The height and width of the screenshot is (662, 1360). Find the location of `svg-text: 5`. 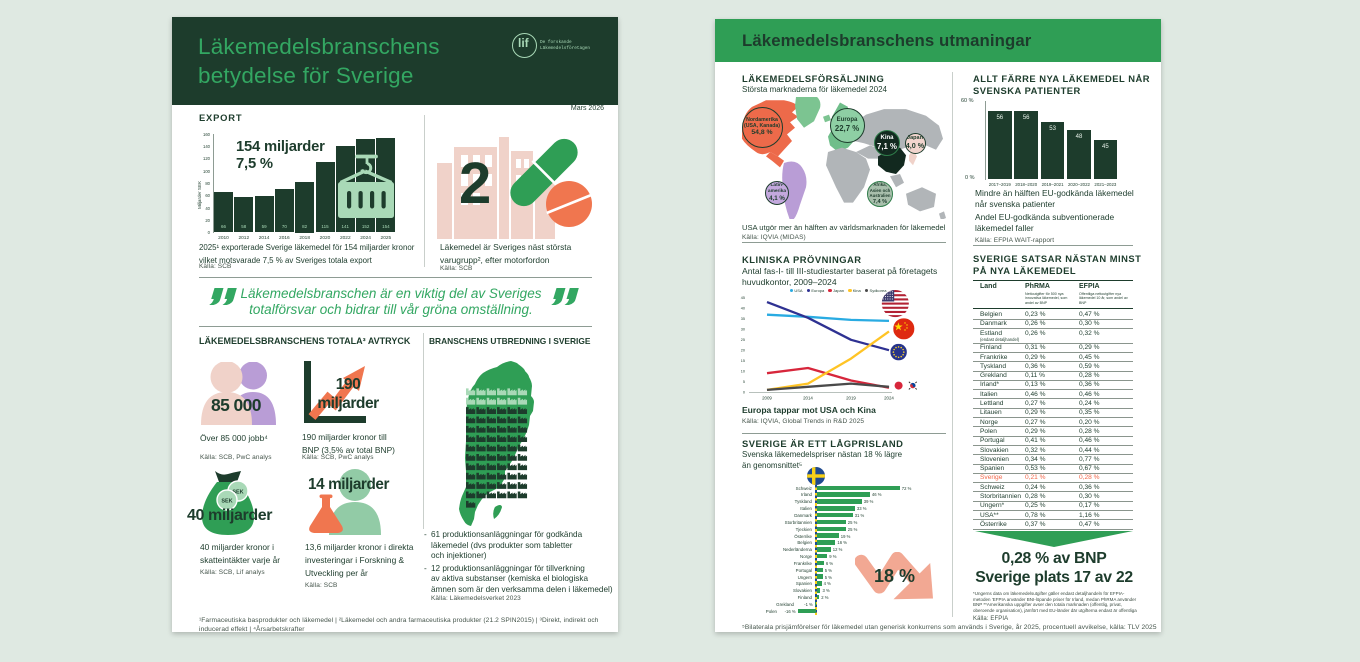

svg-text: 5 is located at coordinates (744, 382).